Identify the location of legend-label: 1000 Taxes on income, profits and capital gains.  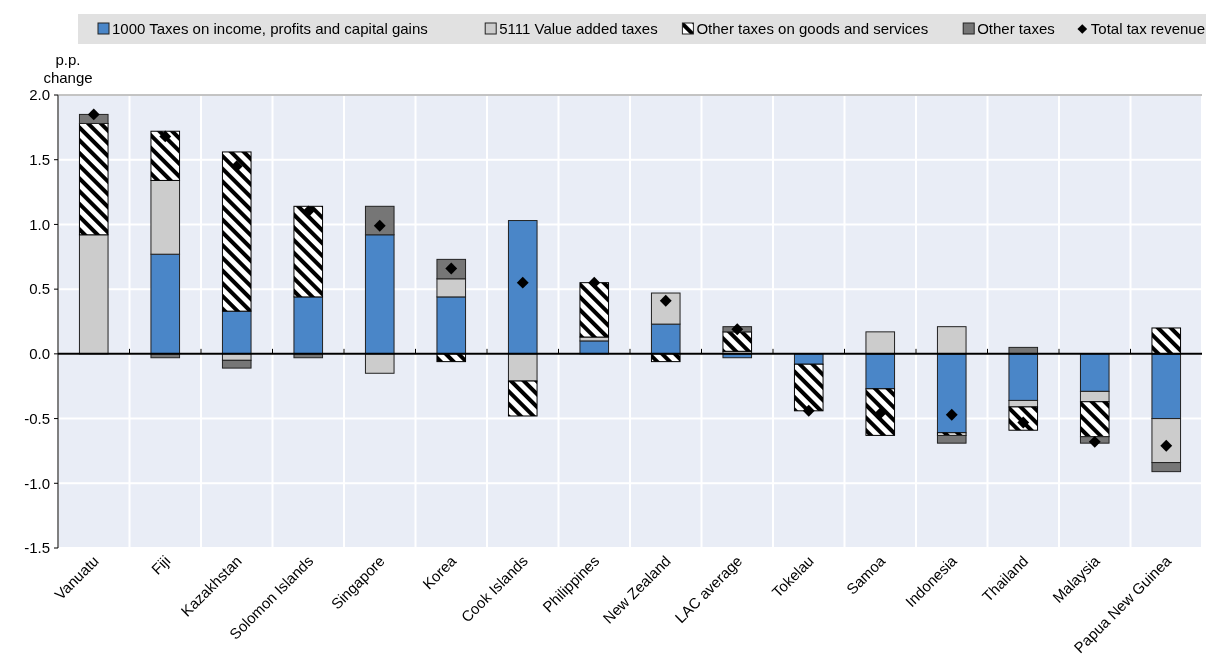
(270, 29).